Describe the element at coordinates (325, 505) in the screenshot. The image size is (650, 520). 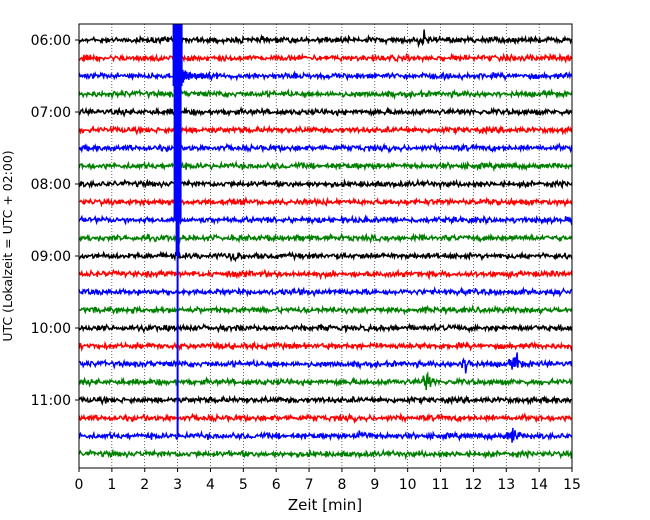
I see `x-axis-label: Zeit [min]` at that location.